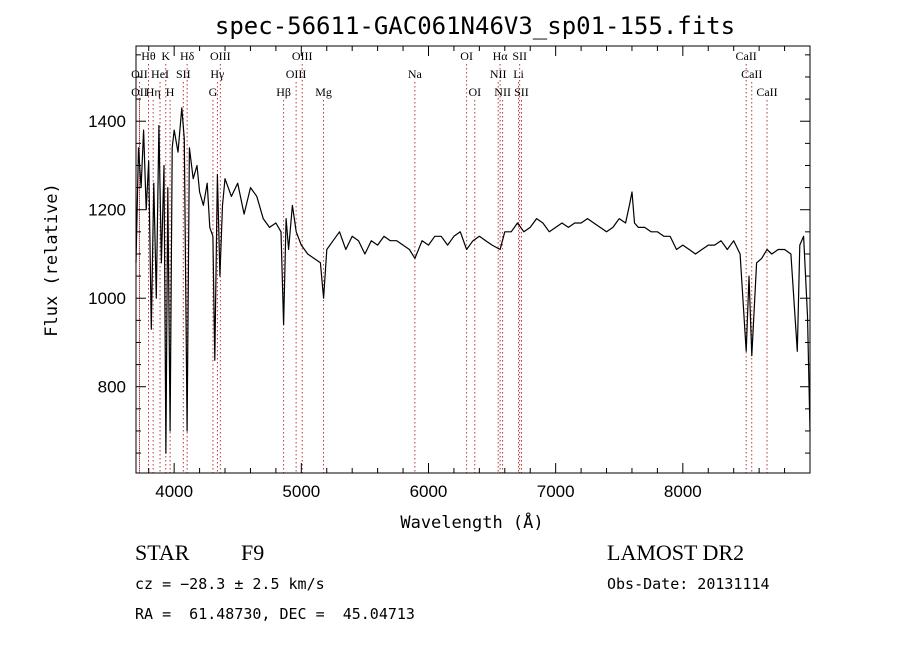 The height and width of the screenshot is (649, 900). Describe the element at coordinates (213, 92) in the screenshot. I see `line-marker-label: G` at that location.